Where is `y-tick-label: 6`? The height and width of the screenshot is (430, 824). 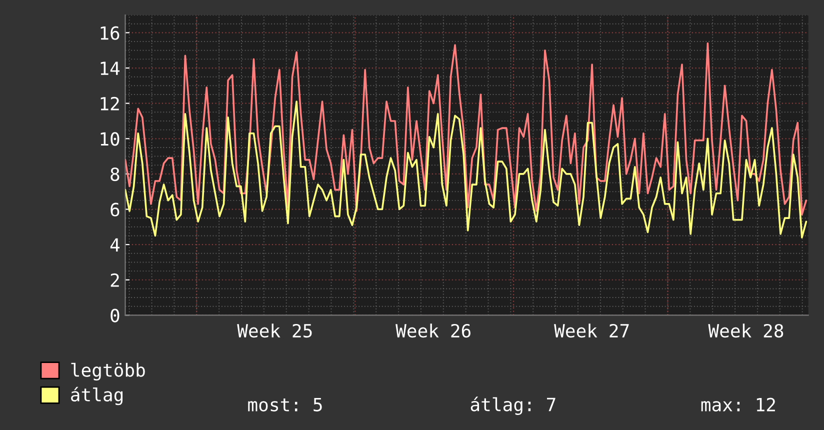 y-tick-label: 6 is located at coordinates (115, 209).